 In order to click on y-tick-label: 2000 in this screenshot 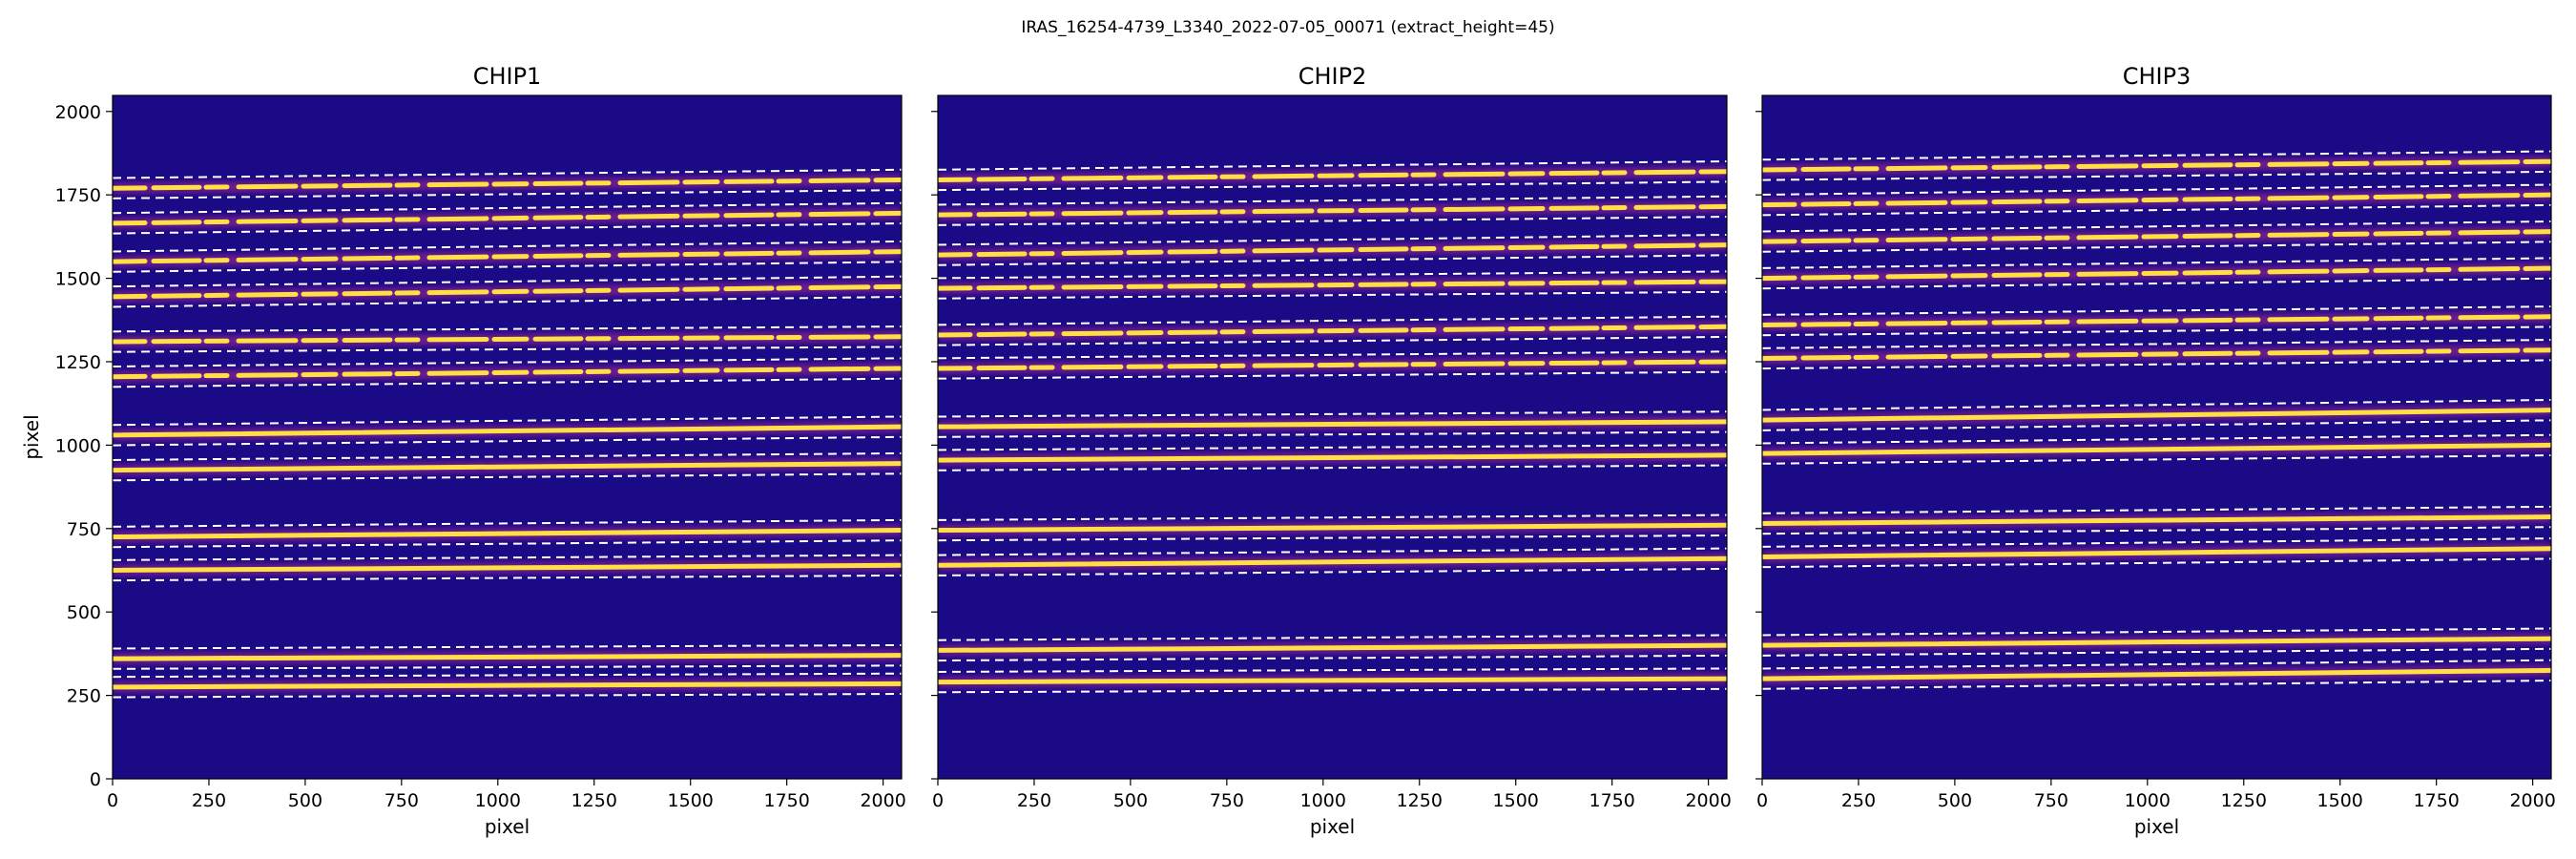, I will do `click(78, 112)`.